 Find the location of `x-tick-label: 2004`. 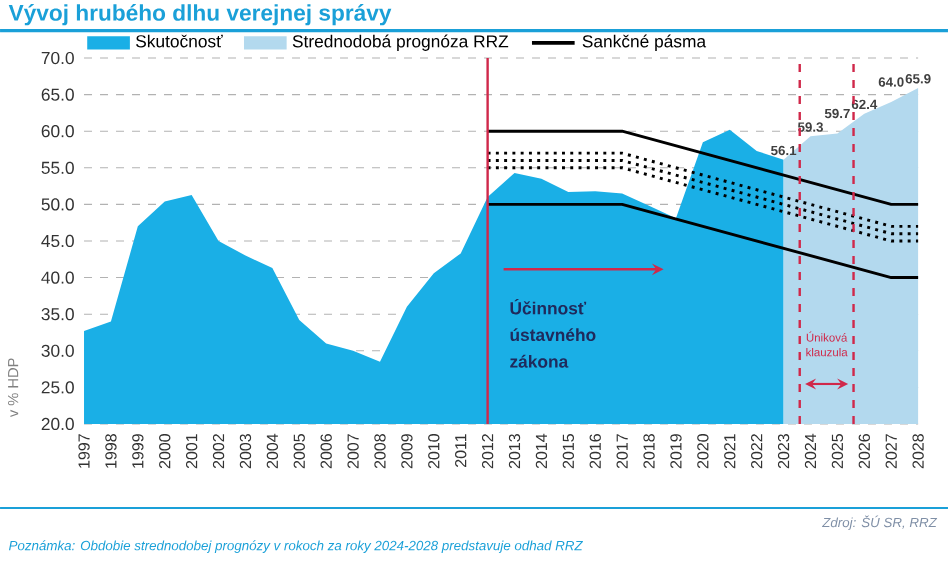

x-tick-label: 2004 is located at coordinates (272, 451).